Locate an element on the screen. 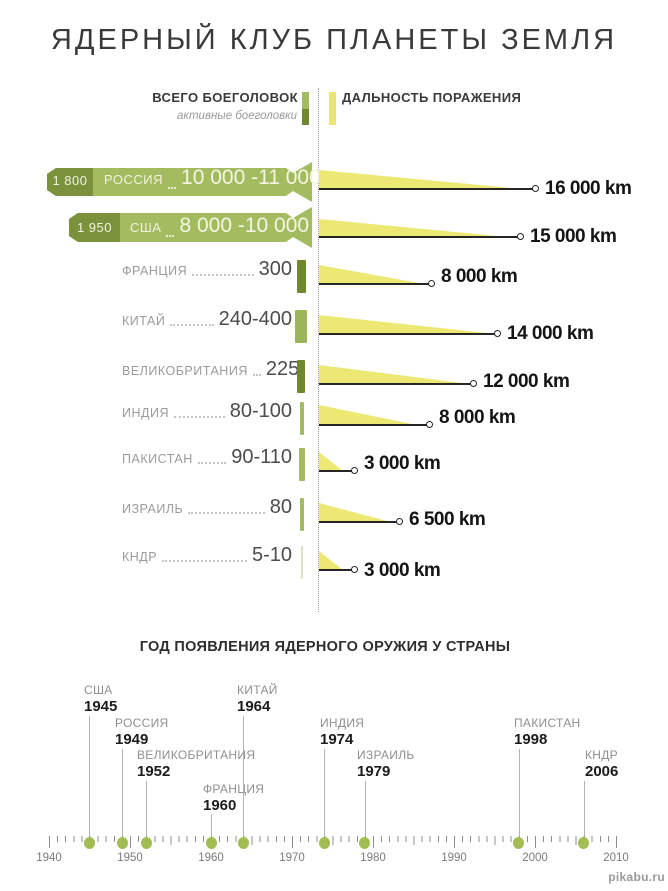 This screenshot has height=891, width=668. axis-tick-label: 1970 is located at coordinates (292, 858).